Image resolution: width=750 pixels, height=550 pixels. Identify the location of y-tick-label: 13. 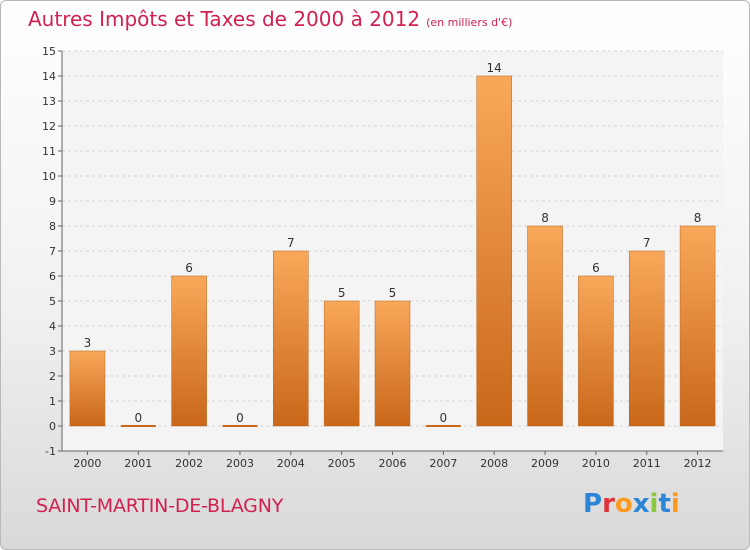
(49, 101).